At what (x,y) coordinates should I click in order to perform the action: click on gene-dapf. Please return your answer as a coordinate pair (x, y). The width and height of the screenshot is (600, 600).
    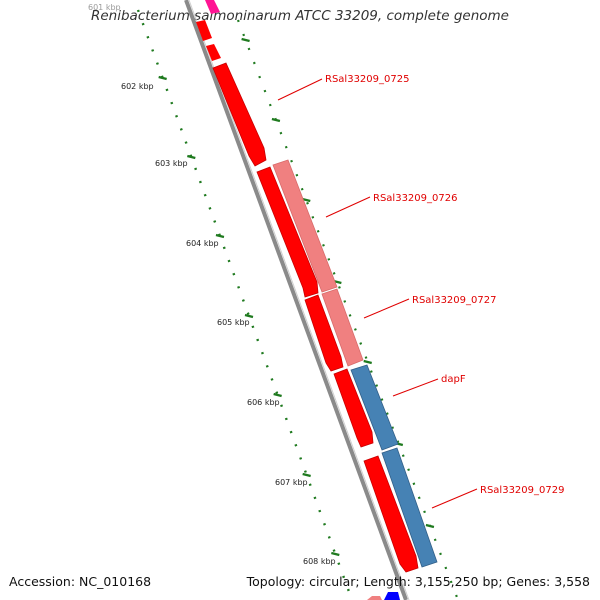
    Looking at the image, I should click on (374, 407).